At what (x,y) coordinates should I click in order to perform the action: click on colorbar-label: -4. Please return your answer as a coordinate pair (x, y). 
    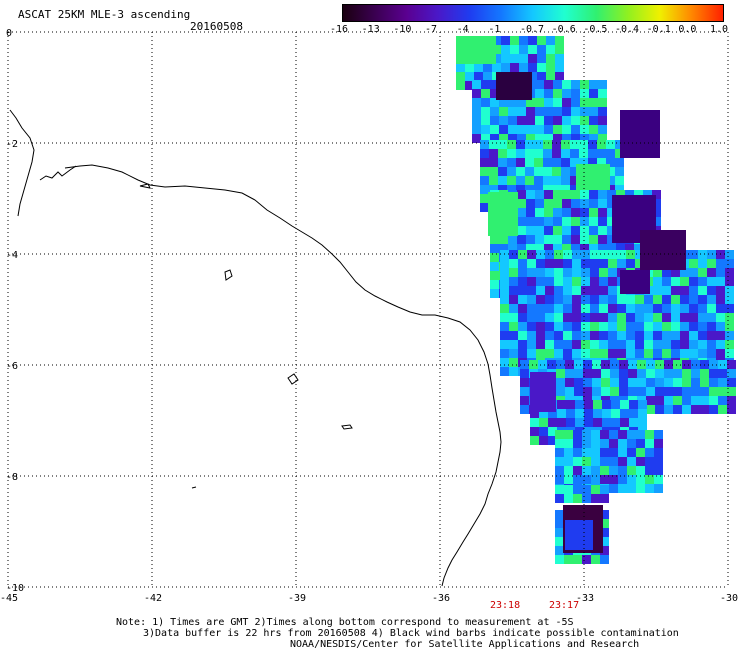
    Looking at the image, I should click on (462, 29).